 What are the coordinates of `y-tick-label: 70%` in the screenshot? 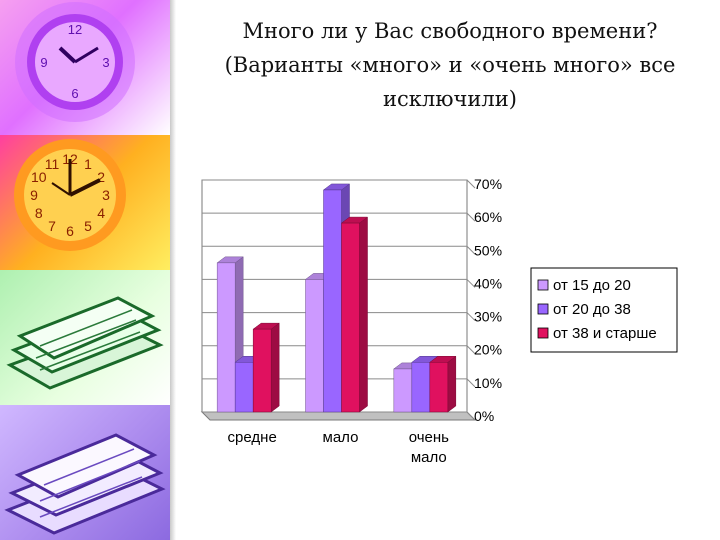 It's located at (488, 184).